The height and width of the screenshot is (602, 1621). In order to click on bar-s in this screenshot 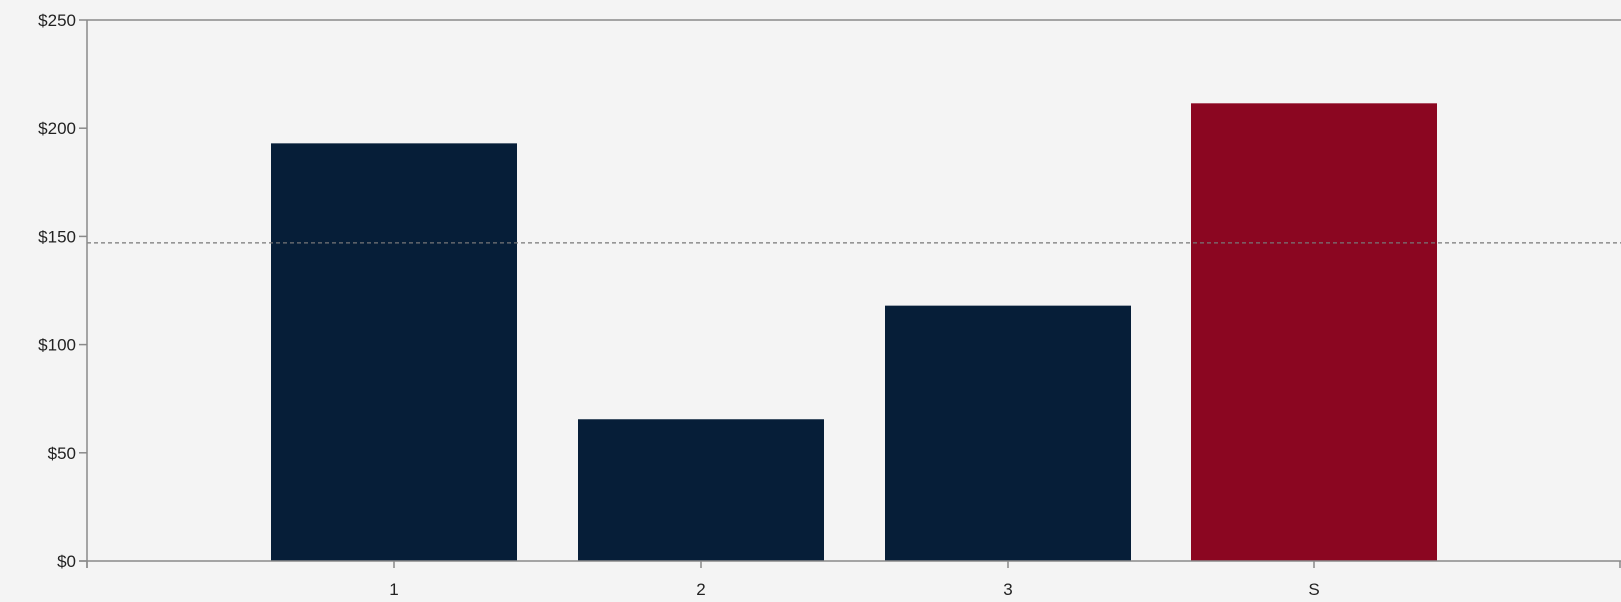, I will do `click(1314, 332)`.